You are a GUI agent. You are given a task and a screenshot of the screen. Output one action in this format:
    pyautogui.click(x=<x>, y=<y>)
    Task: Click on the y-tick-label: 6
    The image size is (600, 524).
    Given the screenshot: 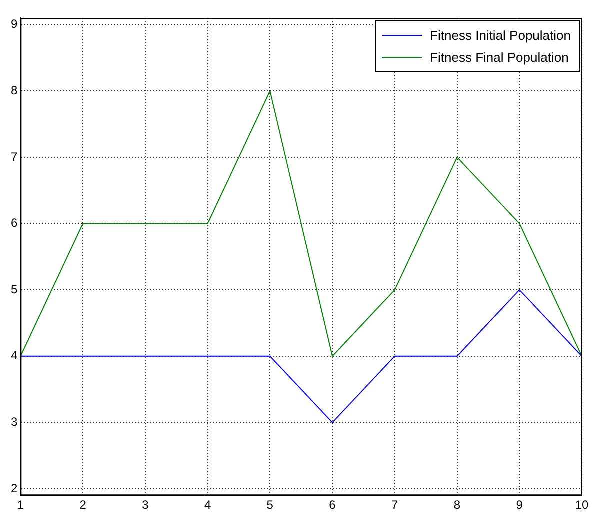 What is the action you would take?
    pyautogui.click(x=14, y=223)
    